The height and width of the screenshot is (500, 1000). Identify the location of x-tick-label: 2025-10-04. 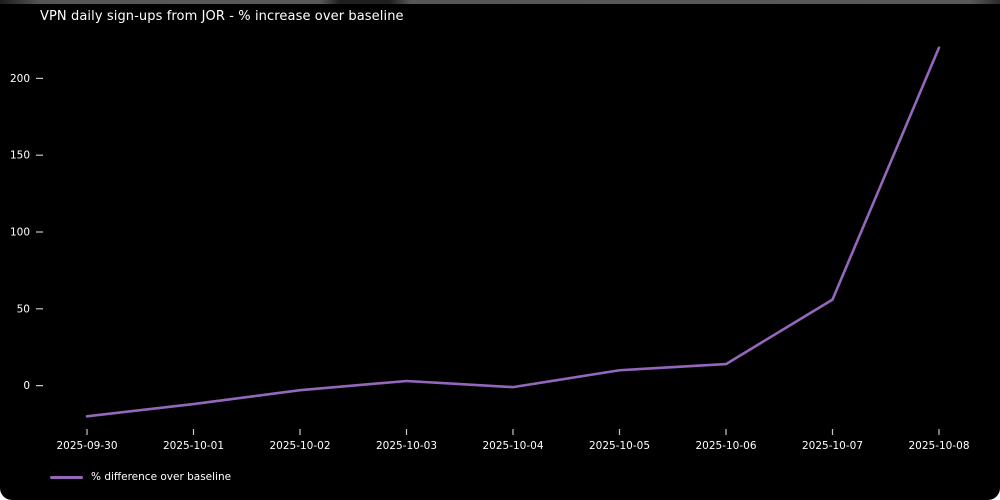
(512, 446).